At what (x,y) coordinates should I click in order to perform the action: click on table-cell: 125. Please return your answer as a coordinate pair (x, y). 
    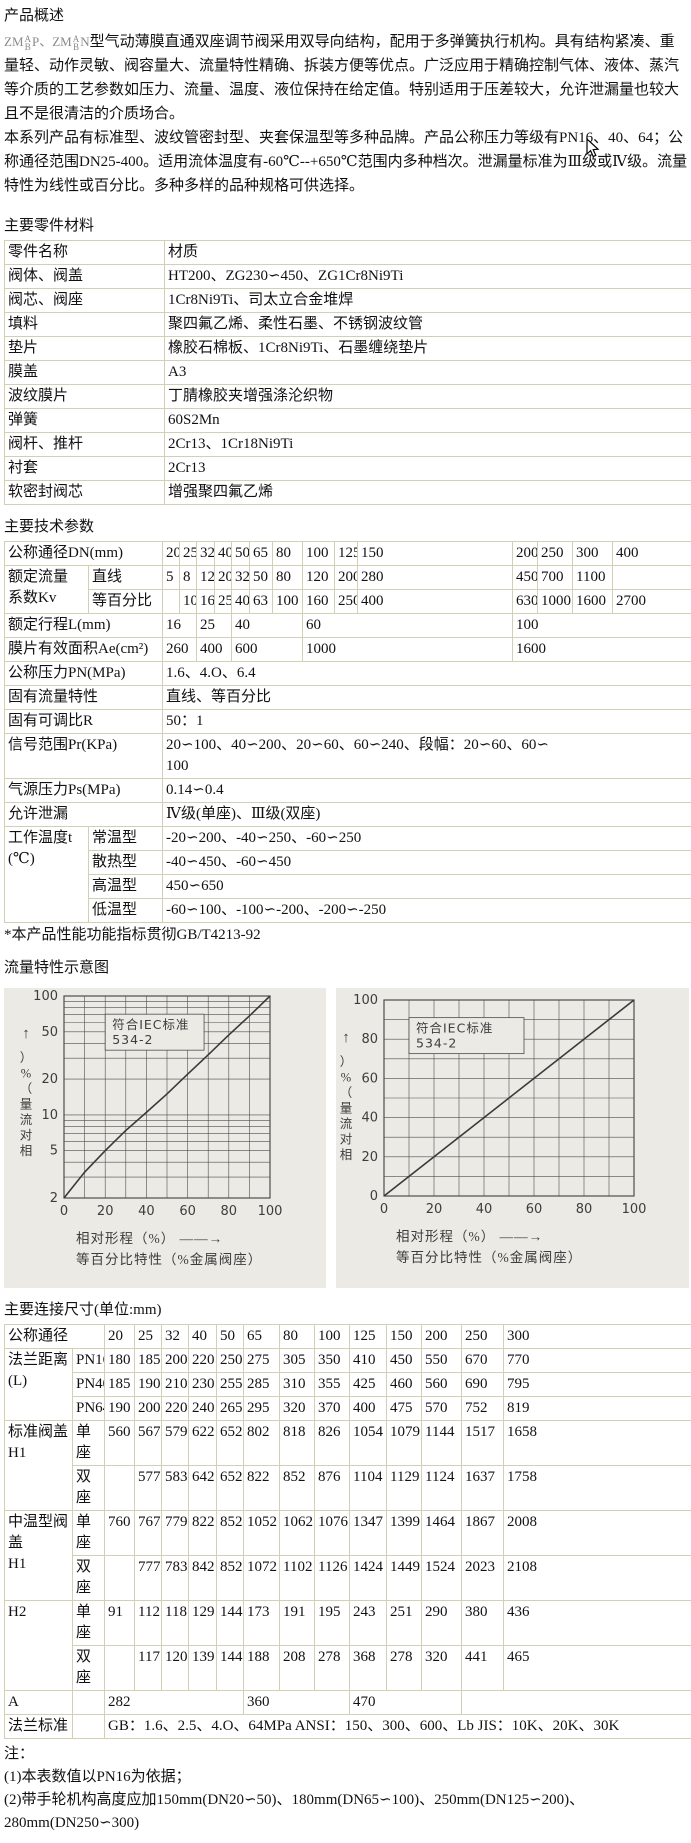
    Looking at the image, I should click on (346, 554).